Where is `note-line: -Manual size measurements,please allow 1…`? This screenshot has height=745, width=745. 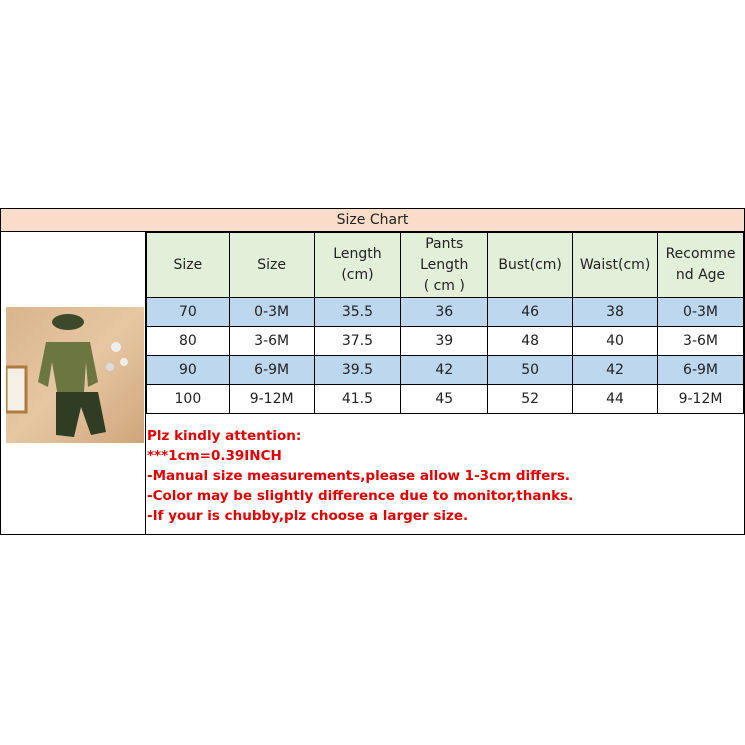
note-line: -Manual size measurements,please allow 1… is located at coordinates (359, 476).